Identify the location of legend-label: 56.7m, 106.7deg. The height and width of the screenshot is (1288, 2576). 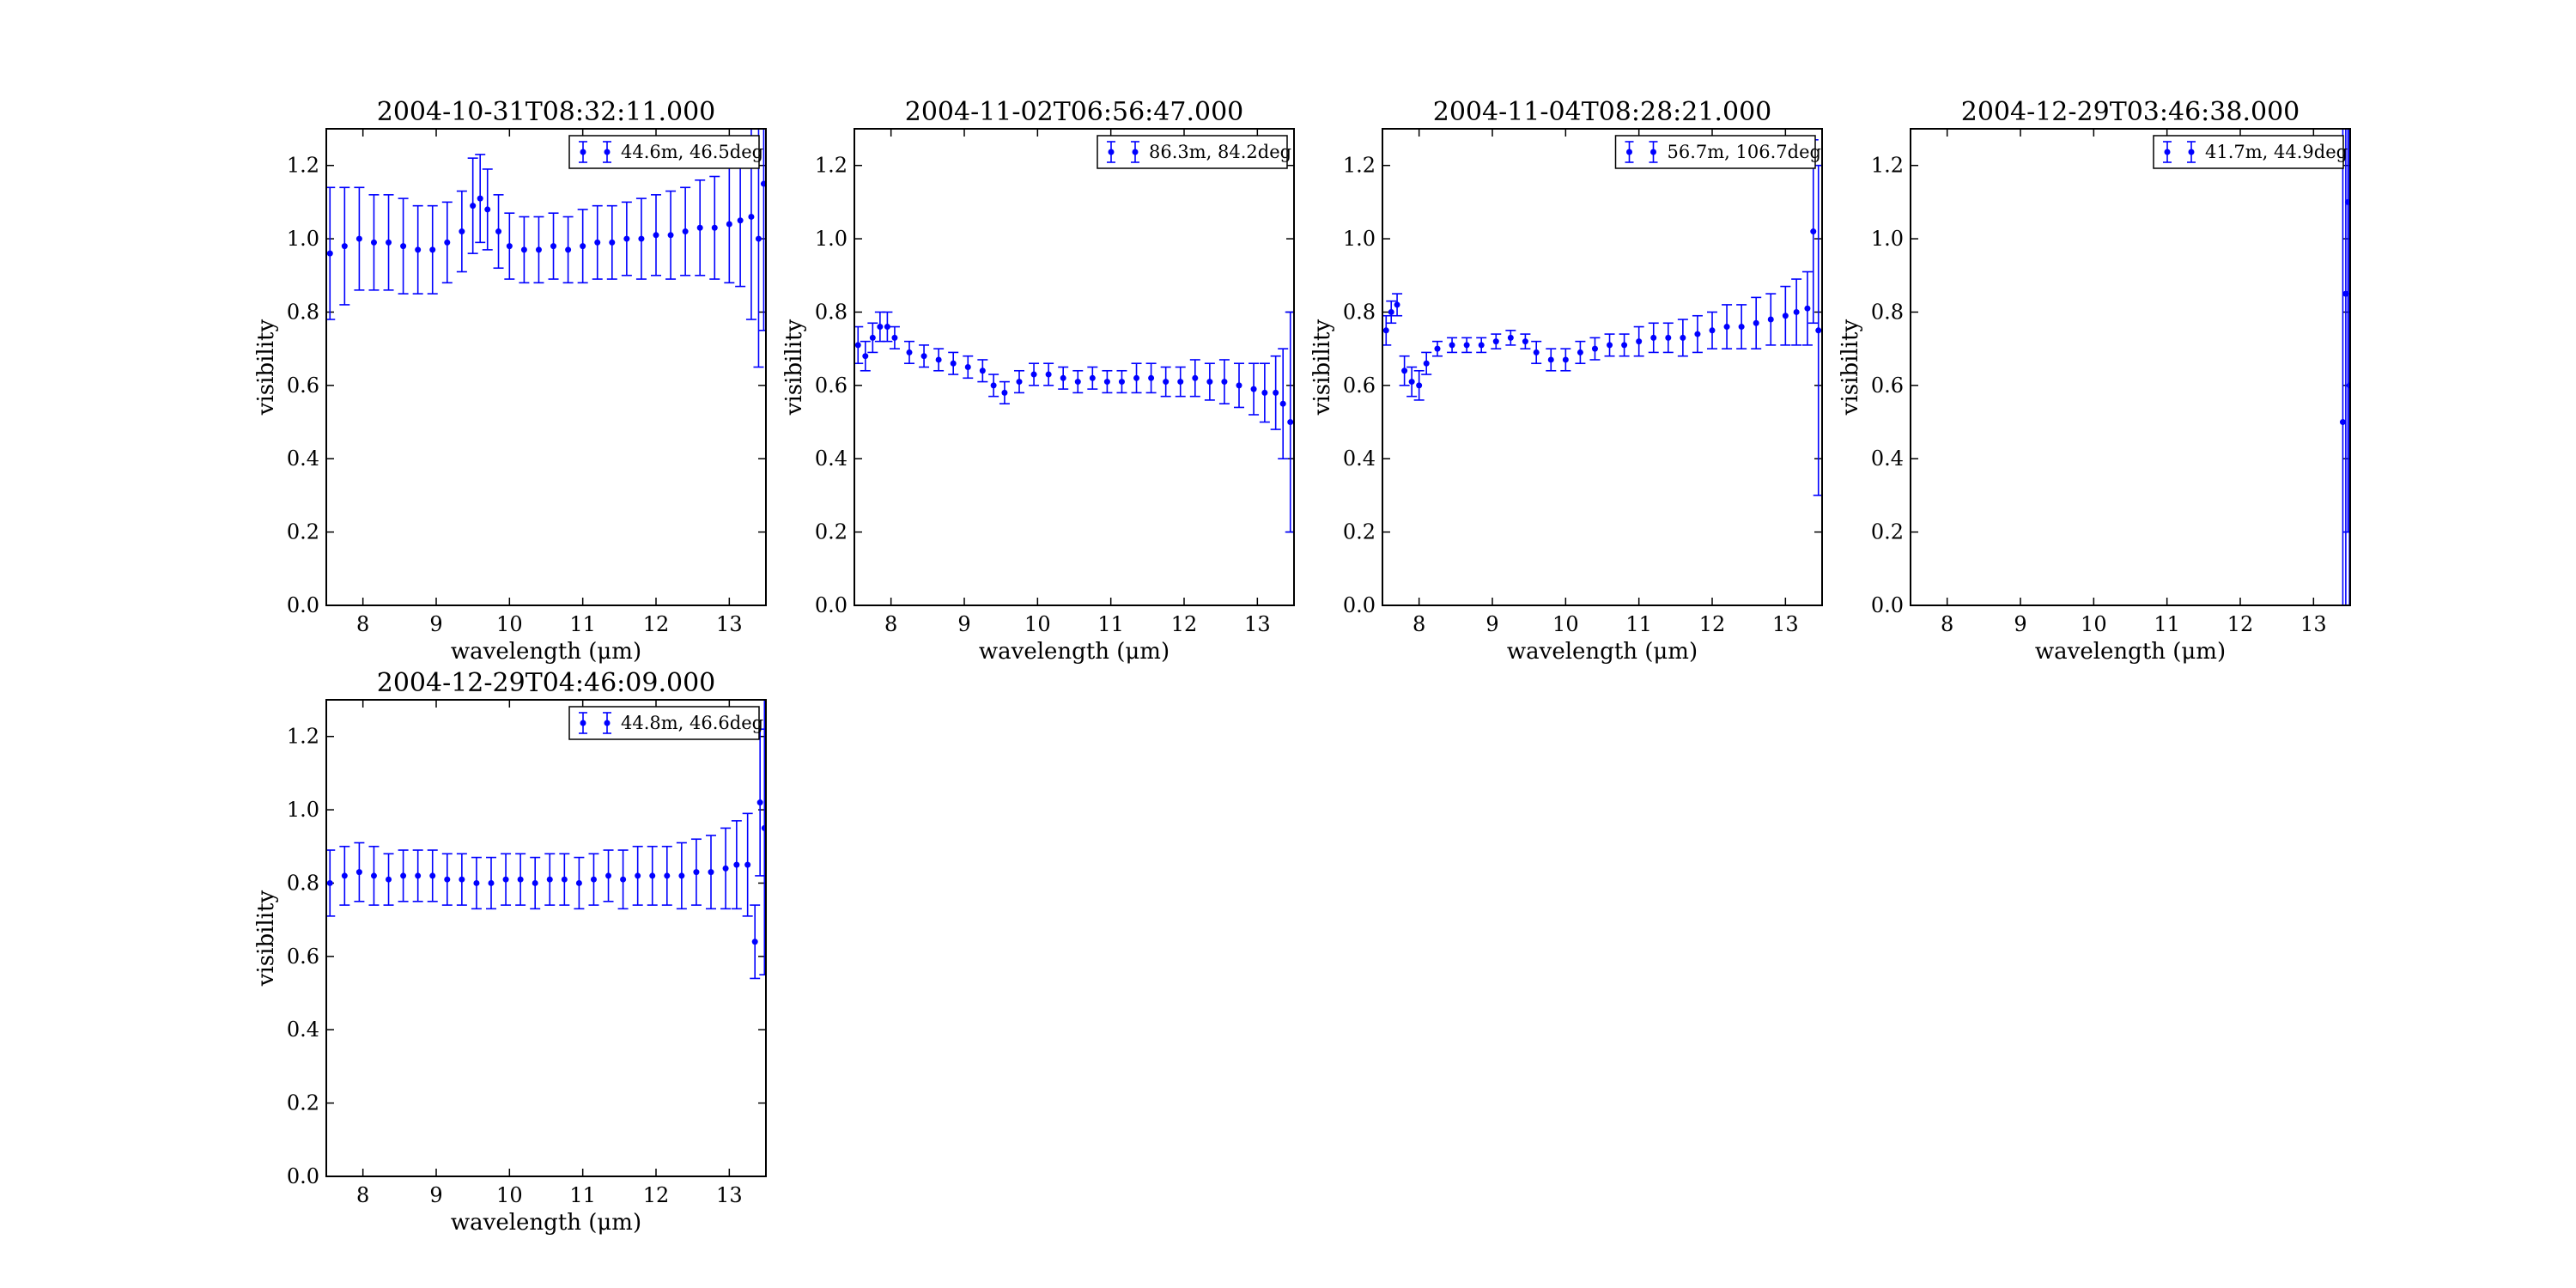
(1744, 152).